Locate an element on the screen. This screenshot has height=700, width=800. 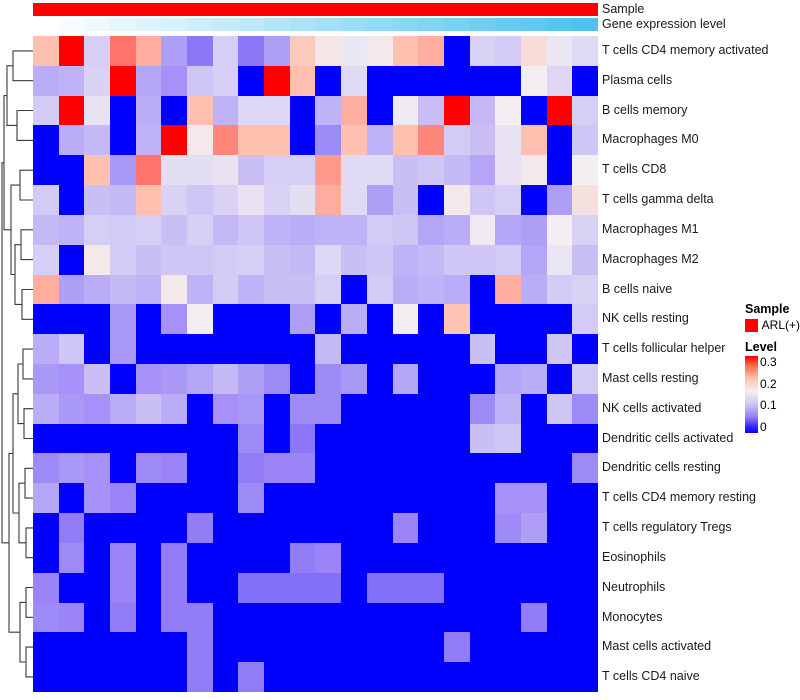
row-label: T cells CD4 memory activated is located at coordinates (685, 50).